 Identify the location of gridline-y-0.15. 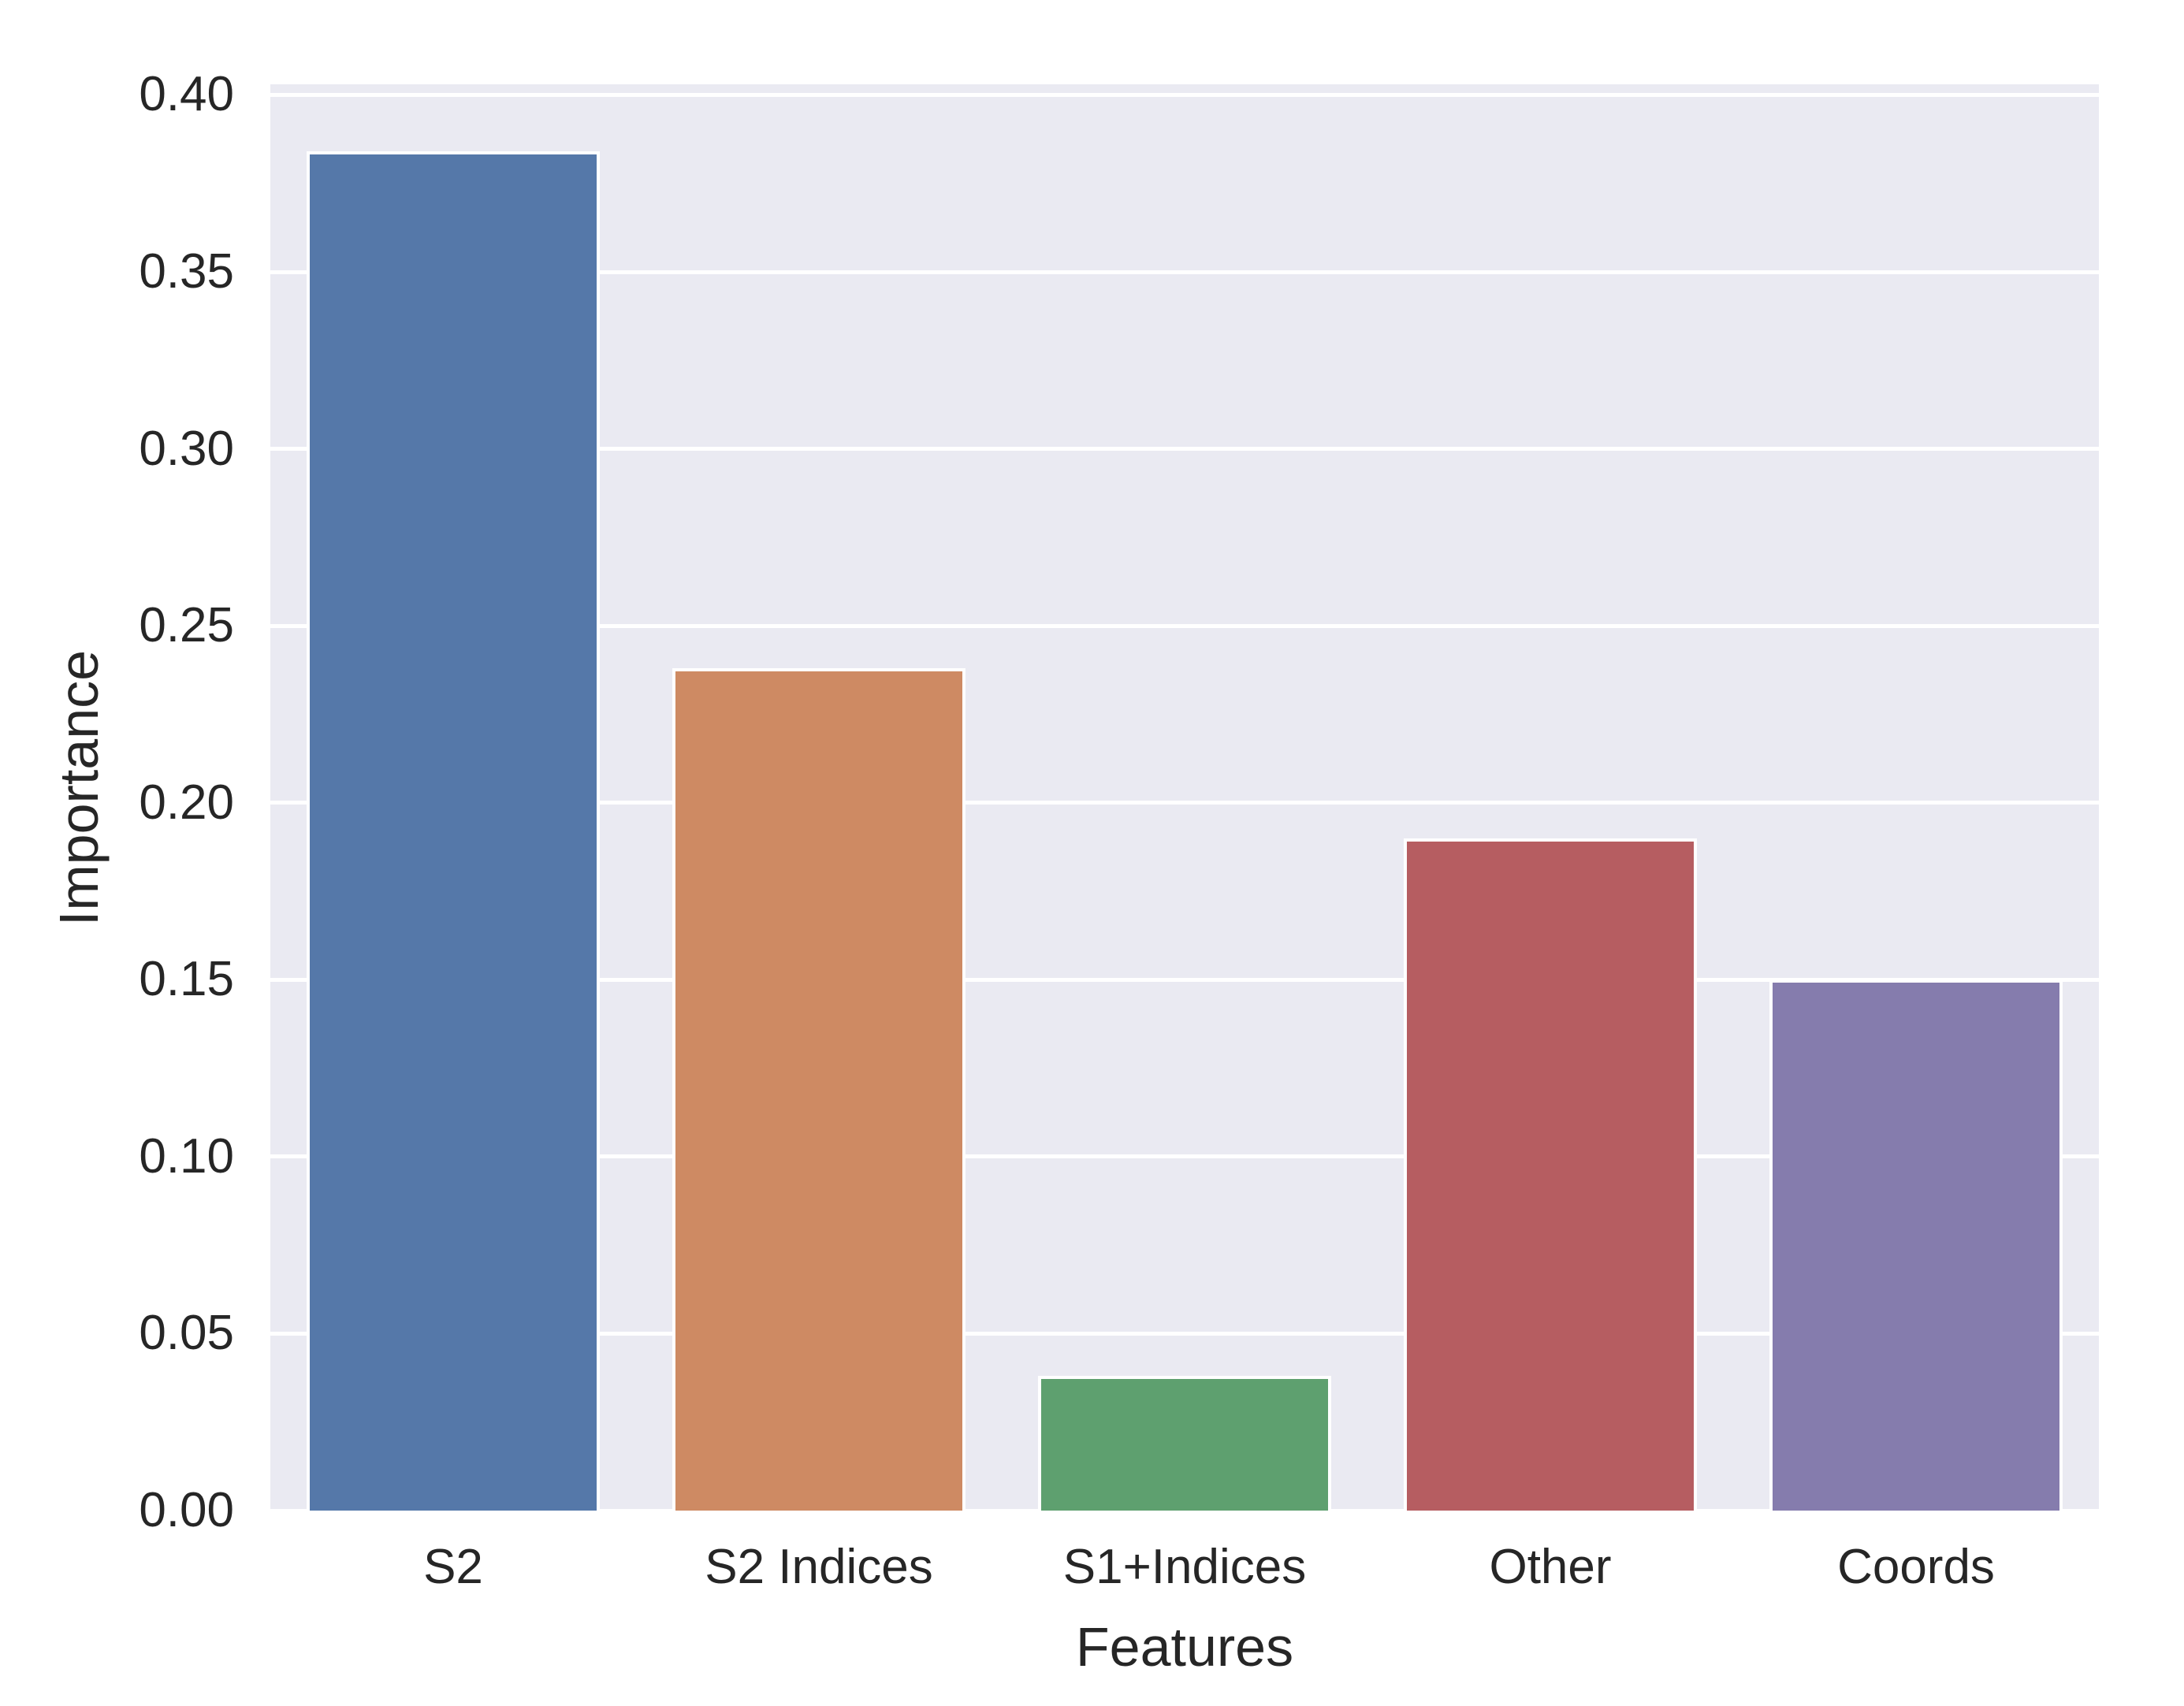
(1184, 979).